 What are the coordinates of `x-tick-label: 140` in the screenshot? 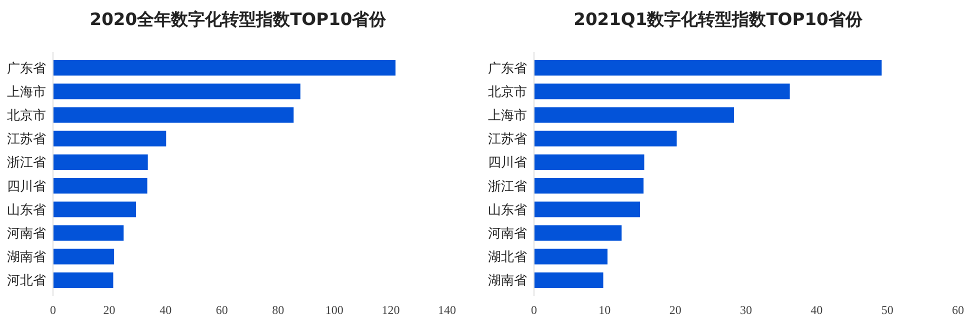 It's located at (447, 310).